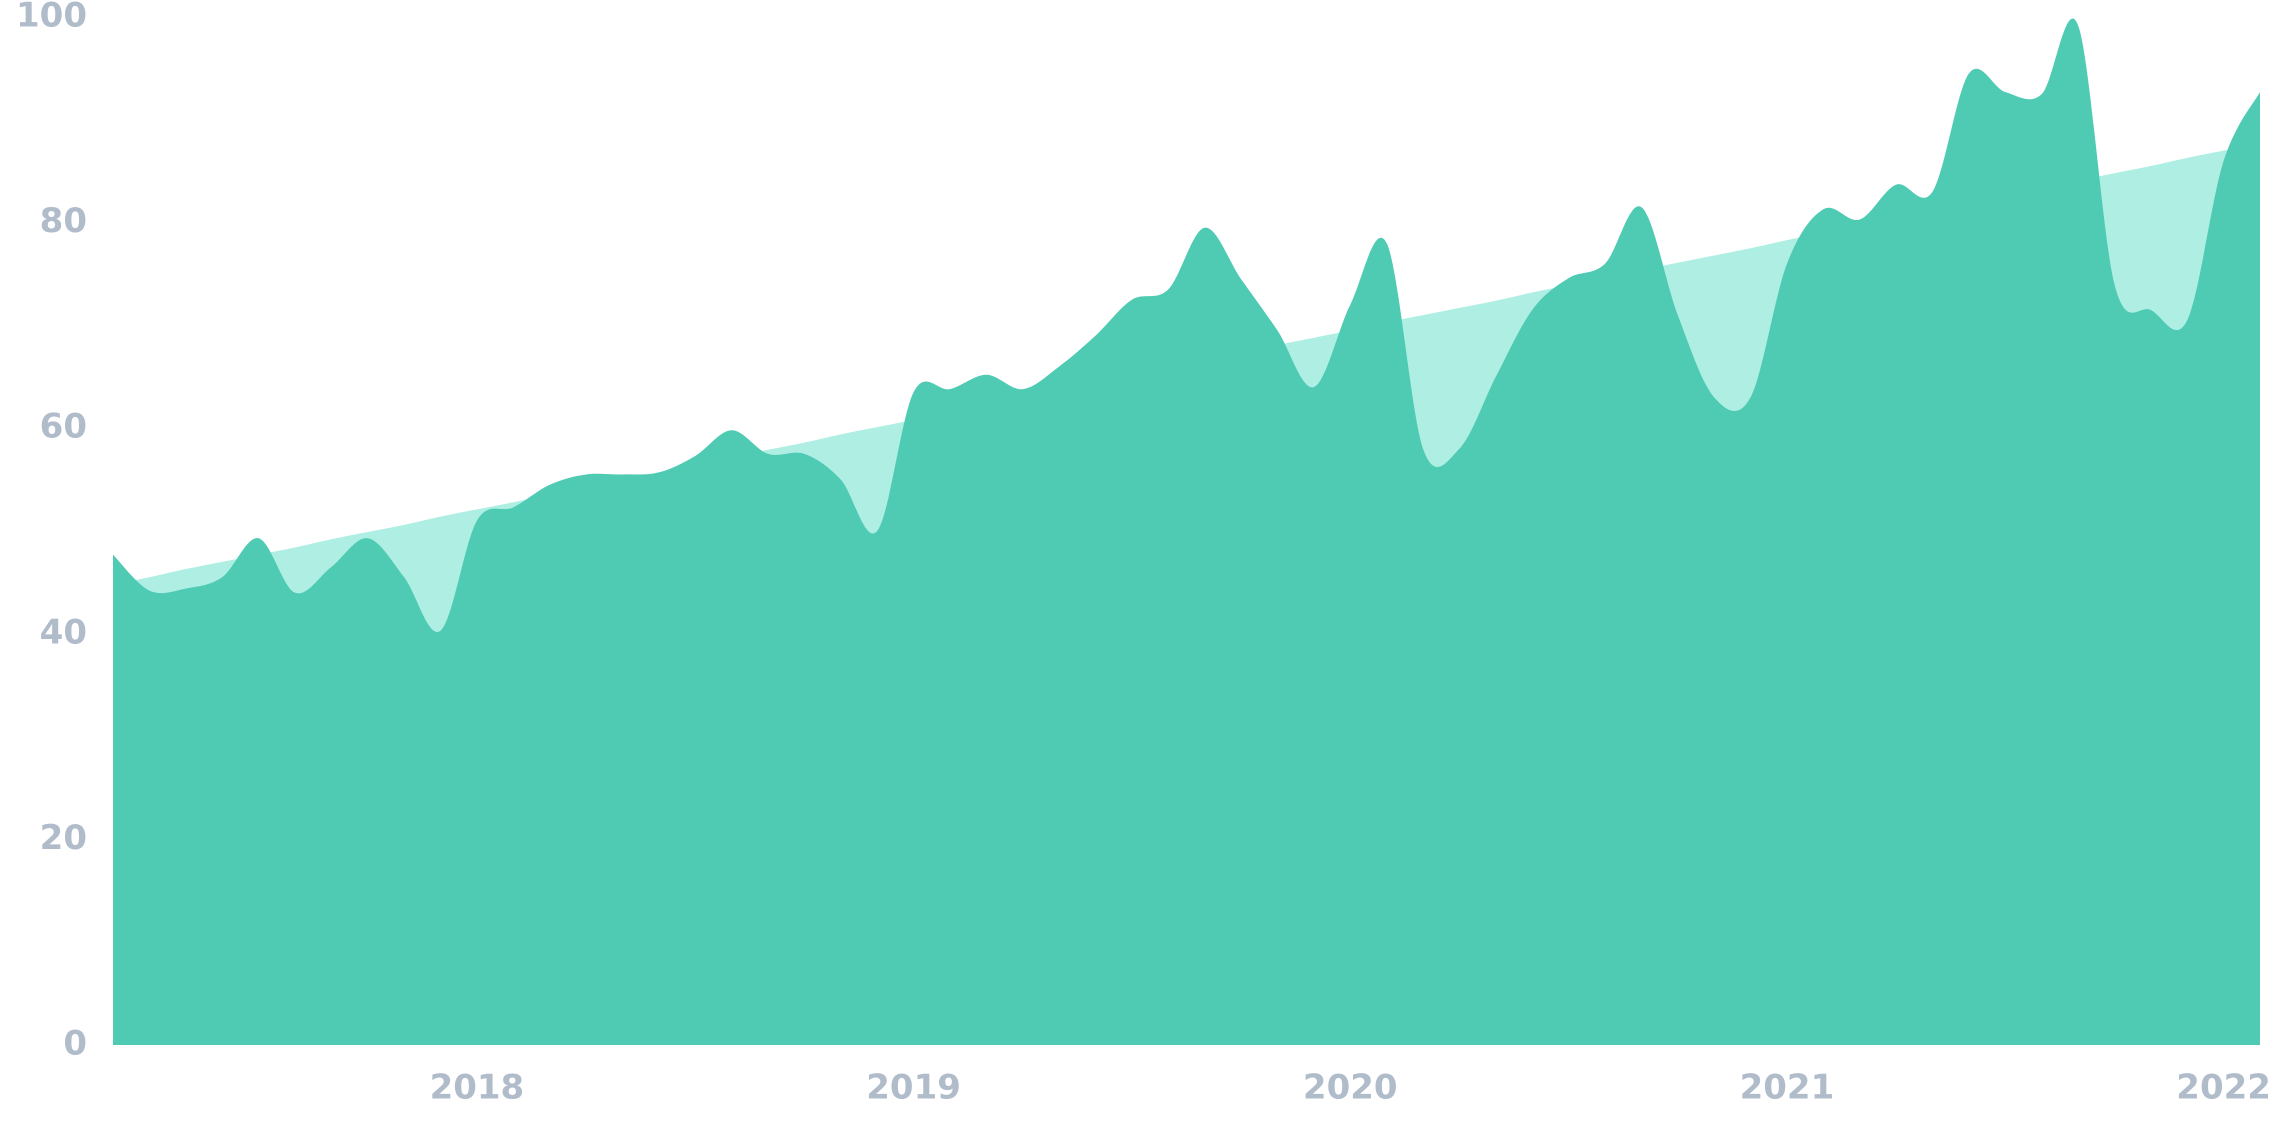 The width and height of the screenshot is (2282, 1140). What do you see at coordinates (477, 1088) in the screenshot?
I see `x-tick-label: 2018` at bounding box center [477, 1088].